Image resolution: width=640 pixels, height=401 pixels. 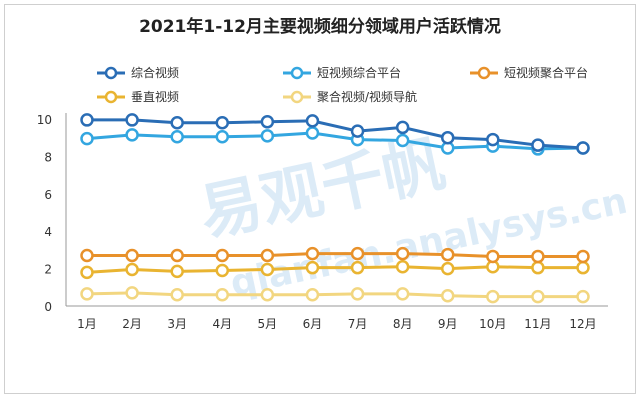 I want to click on legend-item: 垂直视频, so click(x=138, y=96).